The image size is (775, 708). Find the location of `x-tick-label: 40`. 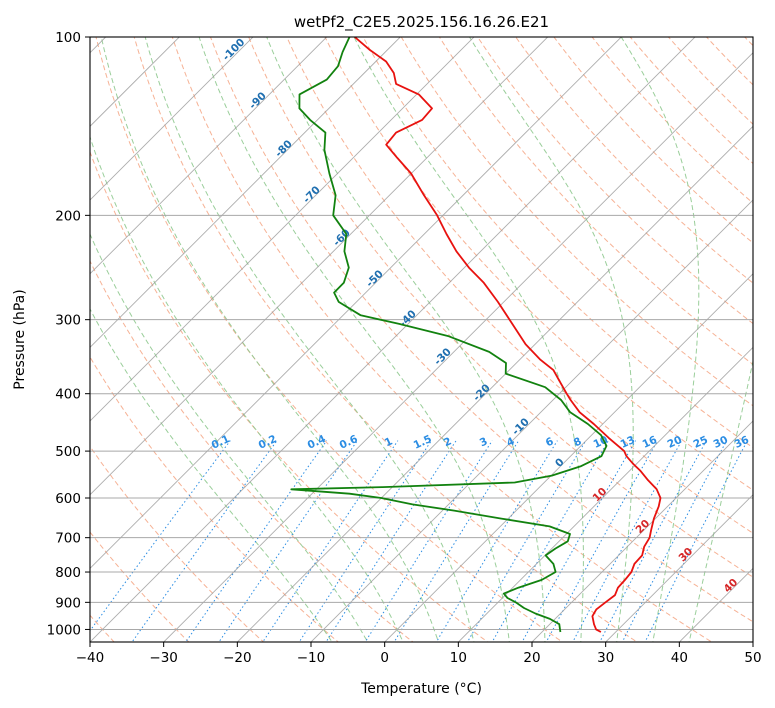

x-tick-label: 40 is located at coordinates (679, 658).